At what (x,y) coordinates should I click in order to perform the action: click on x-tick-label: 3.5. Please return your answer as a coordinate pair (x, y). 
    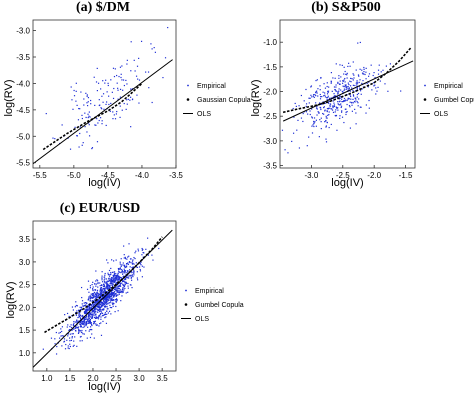
    Looking at the image, I should click on (163, 378).